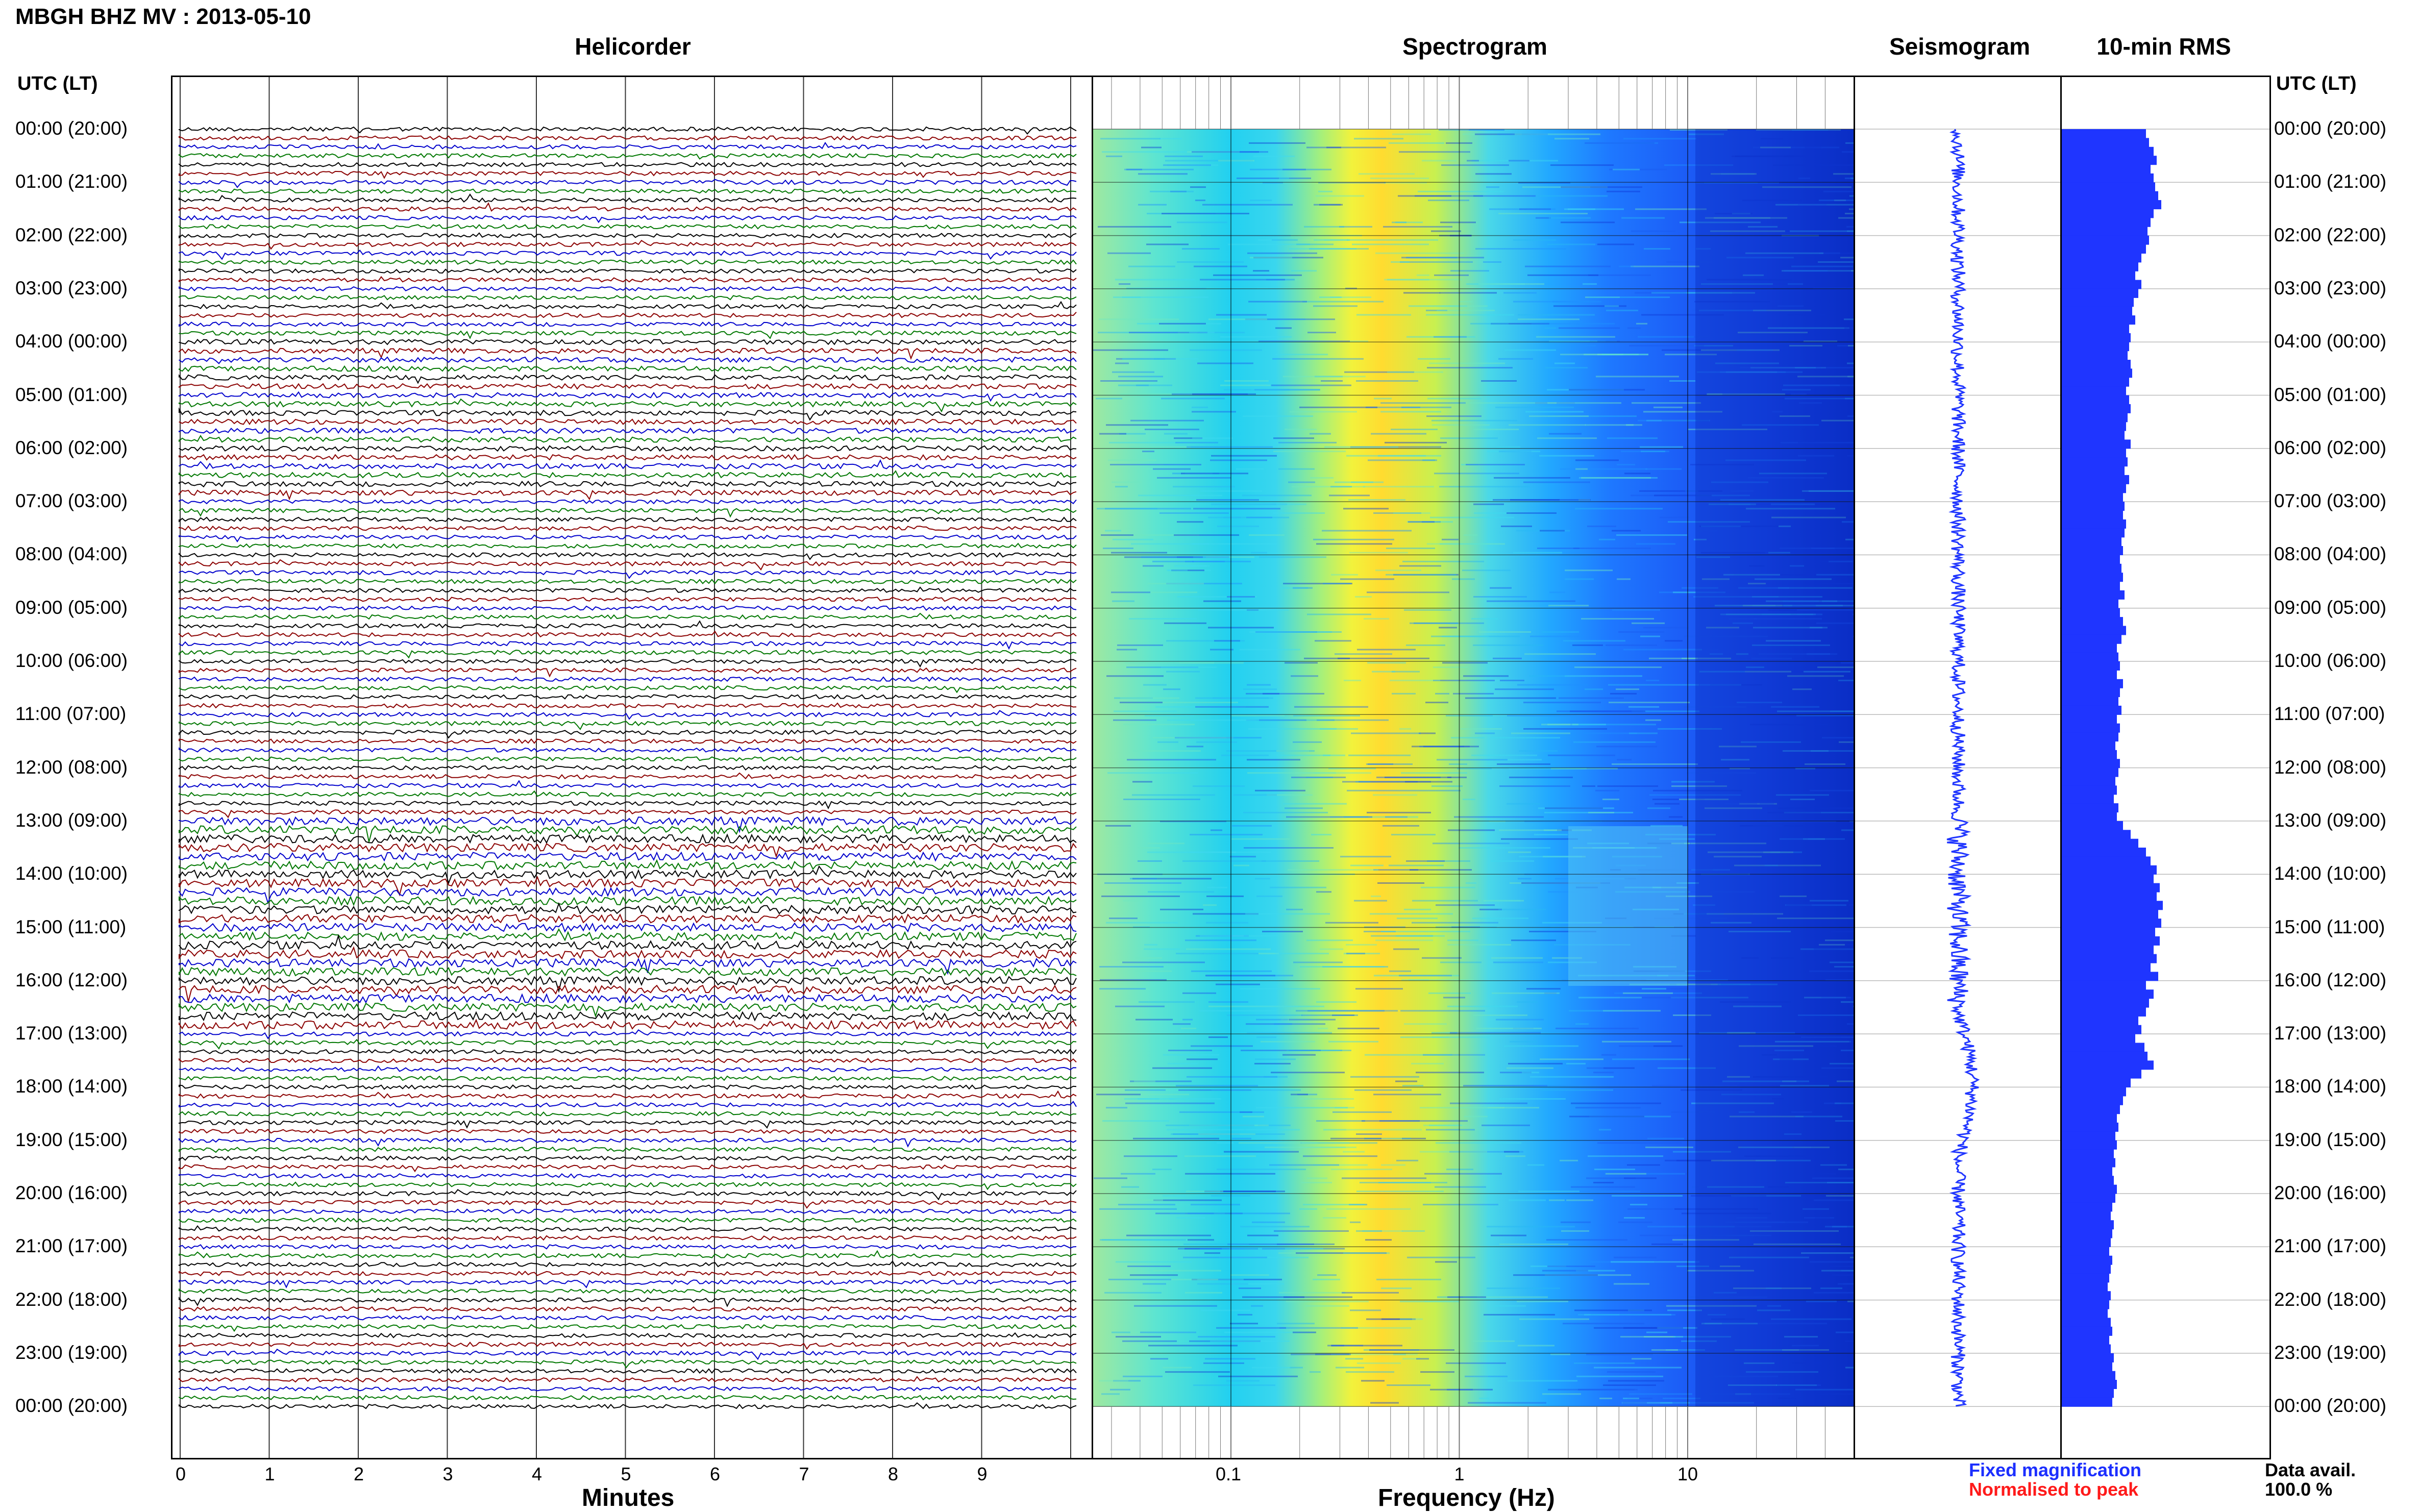 The image size is (2419, 1512). Describe the element at coordinates (71, 1139) in the screenshot. I see `time-label-left: 19:00 (15:00)` at that location.